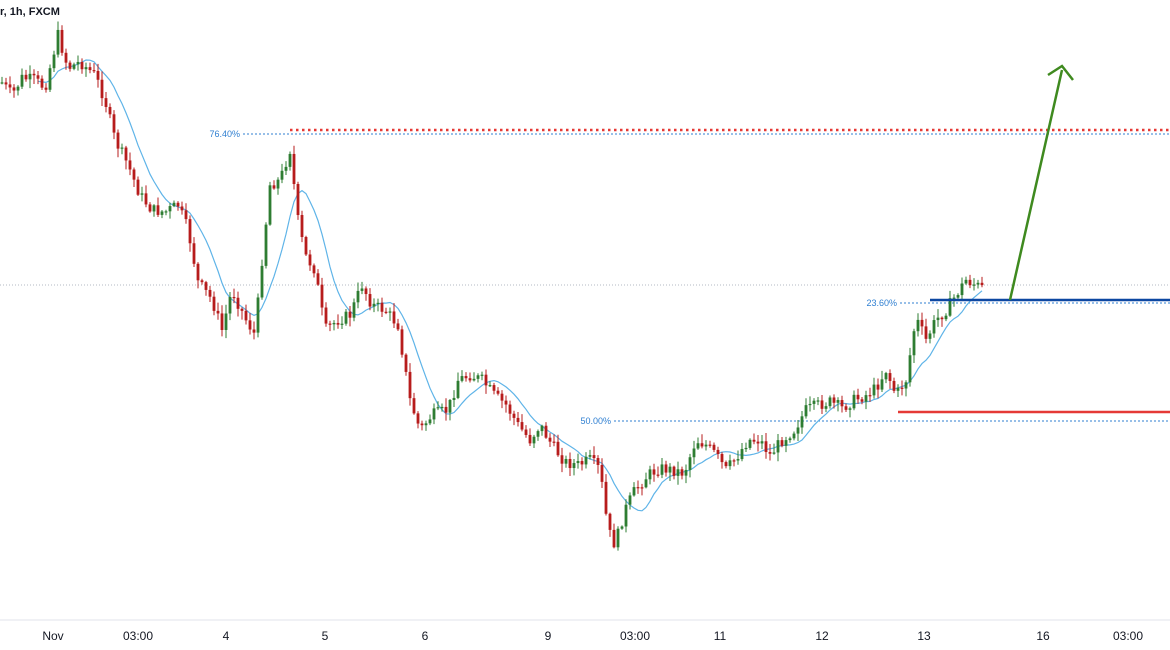 This screenshot has width=1170, height=650. I want to click on x-tick-label: 9, so click(548, 636).